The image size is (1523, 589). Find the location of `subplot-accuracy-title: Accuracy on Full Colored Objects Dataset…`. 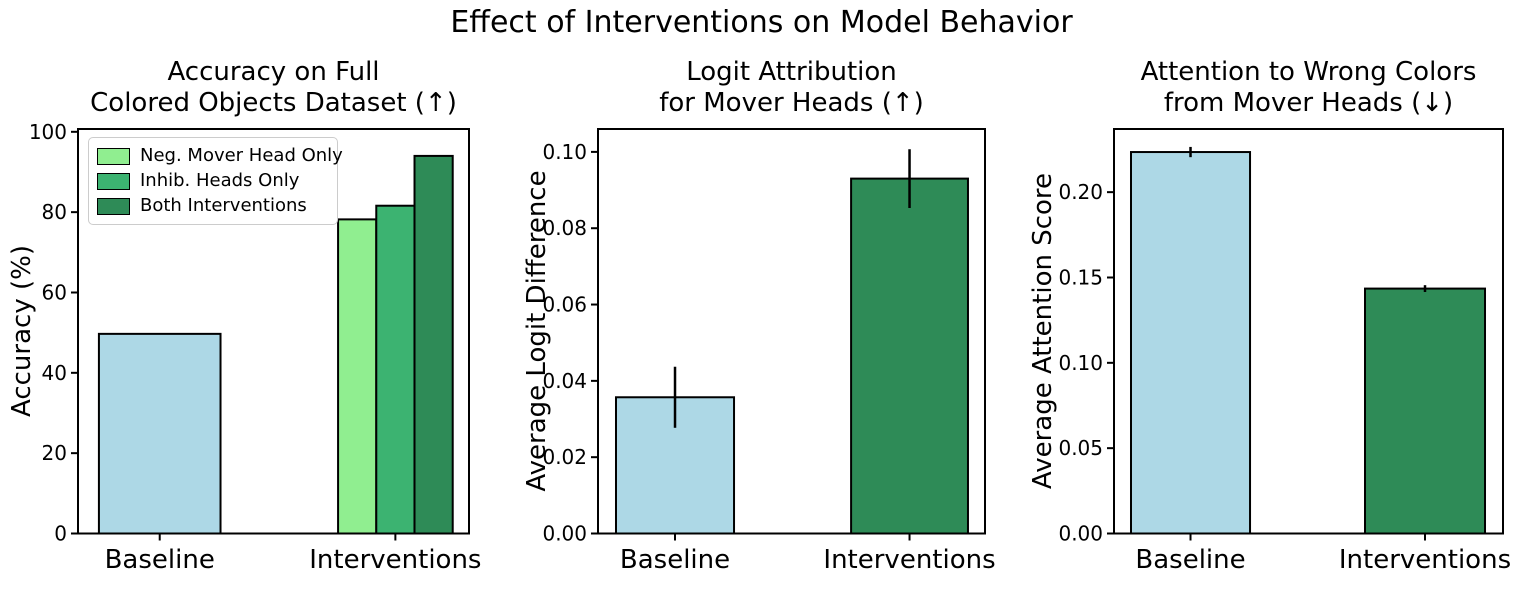

subplot-accuracy-title: Accuracy on Full Colored Objects Dataset… is located at coordinates (273, 88).